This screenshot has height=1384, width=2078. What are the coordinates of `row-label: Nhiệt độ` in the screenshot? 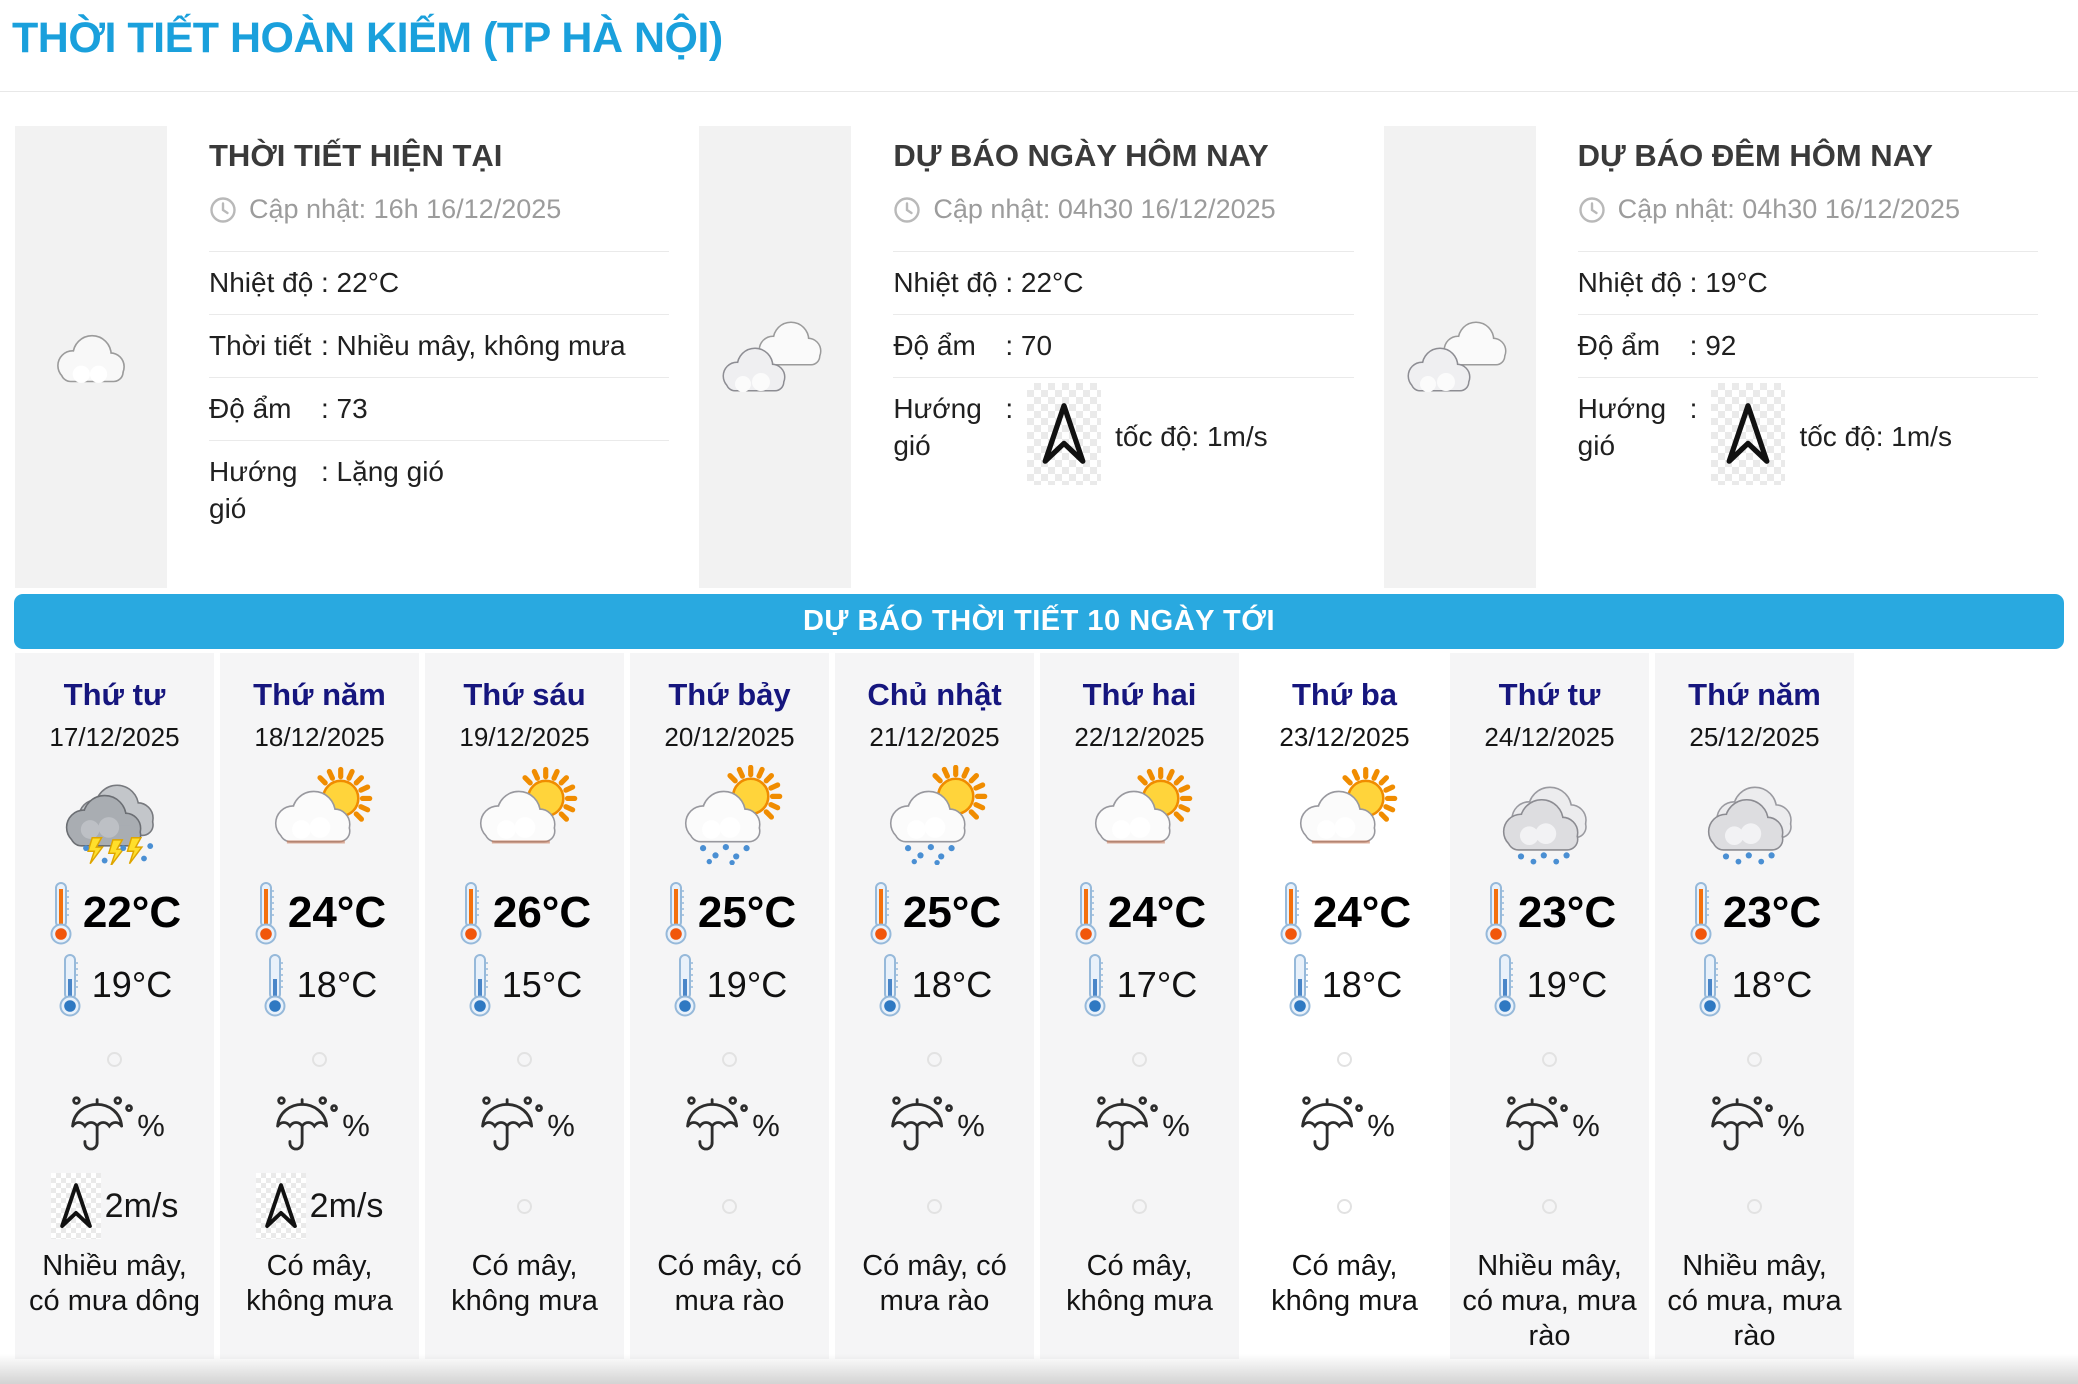 It's located at (261, 282).